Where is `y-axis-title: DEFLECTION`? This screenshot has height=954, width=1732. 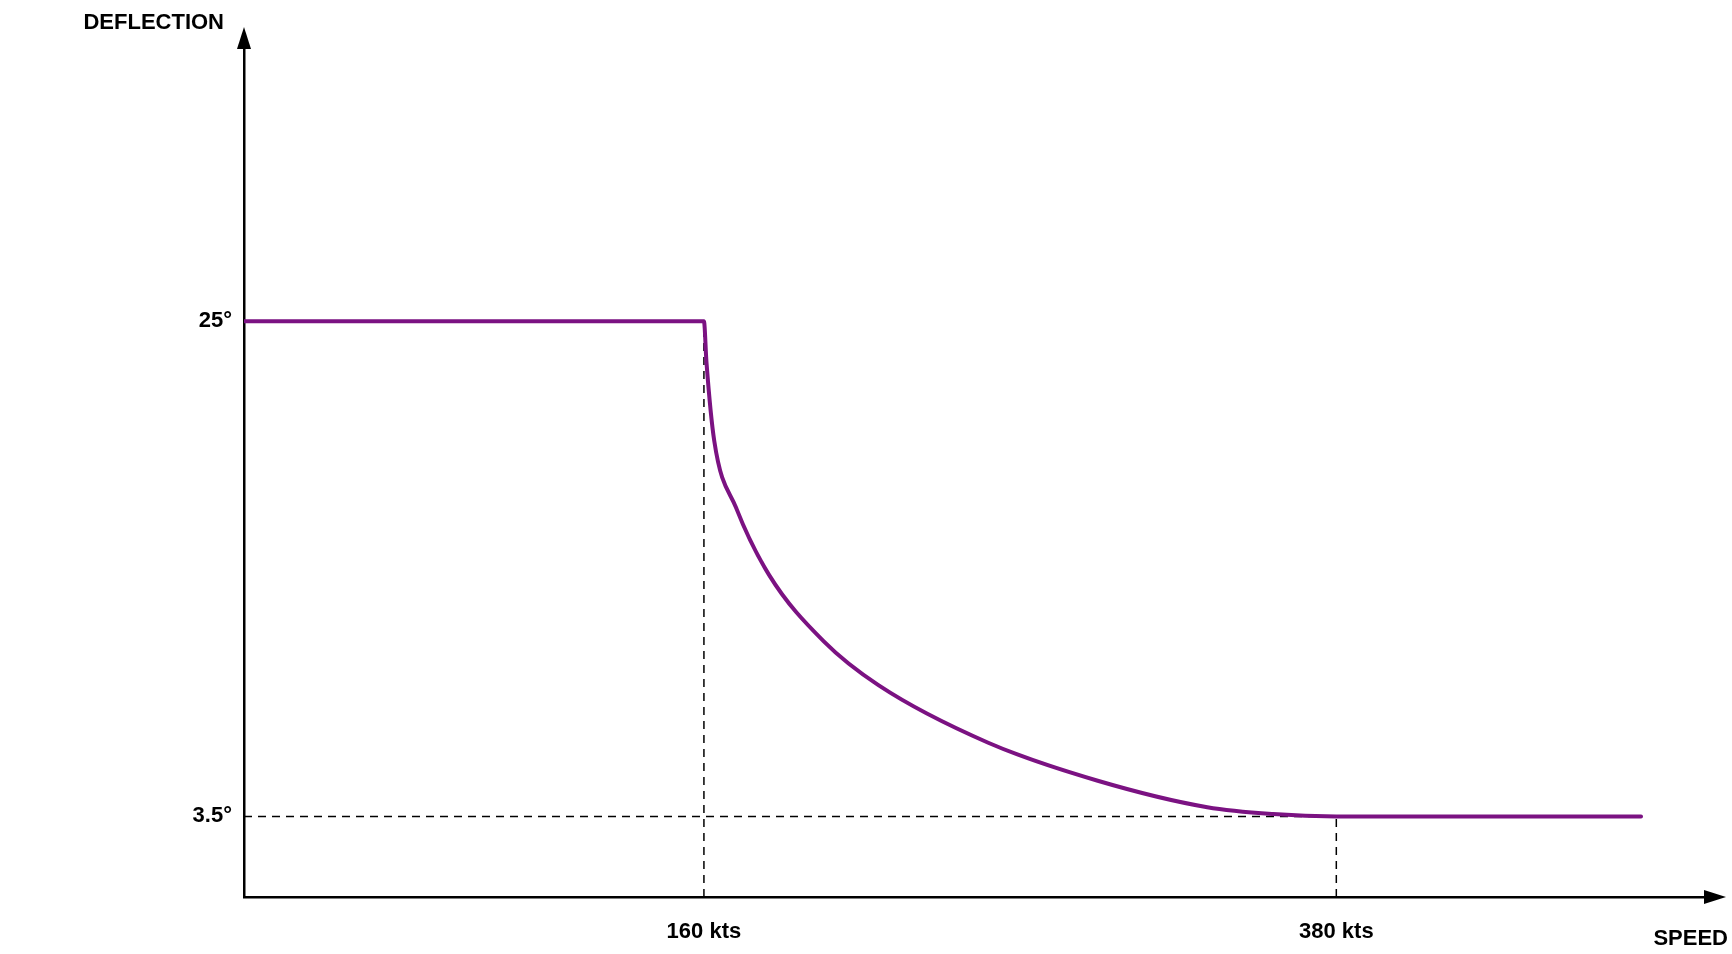 y-axis-title: DEFLECTION is located at coordinates (153, 22).